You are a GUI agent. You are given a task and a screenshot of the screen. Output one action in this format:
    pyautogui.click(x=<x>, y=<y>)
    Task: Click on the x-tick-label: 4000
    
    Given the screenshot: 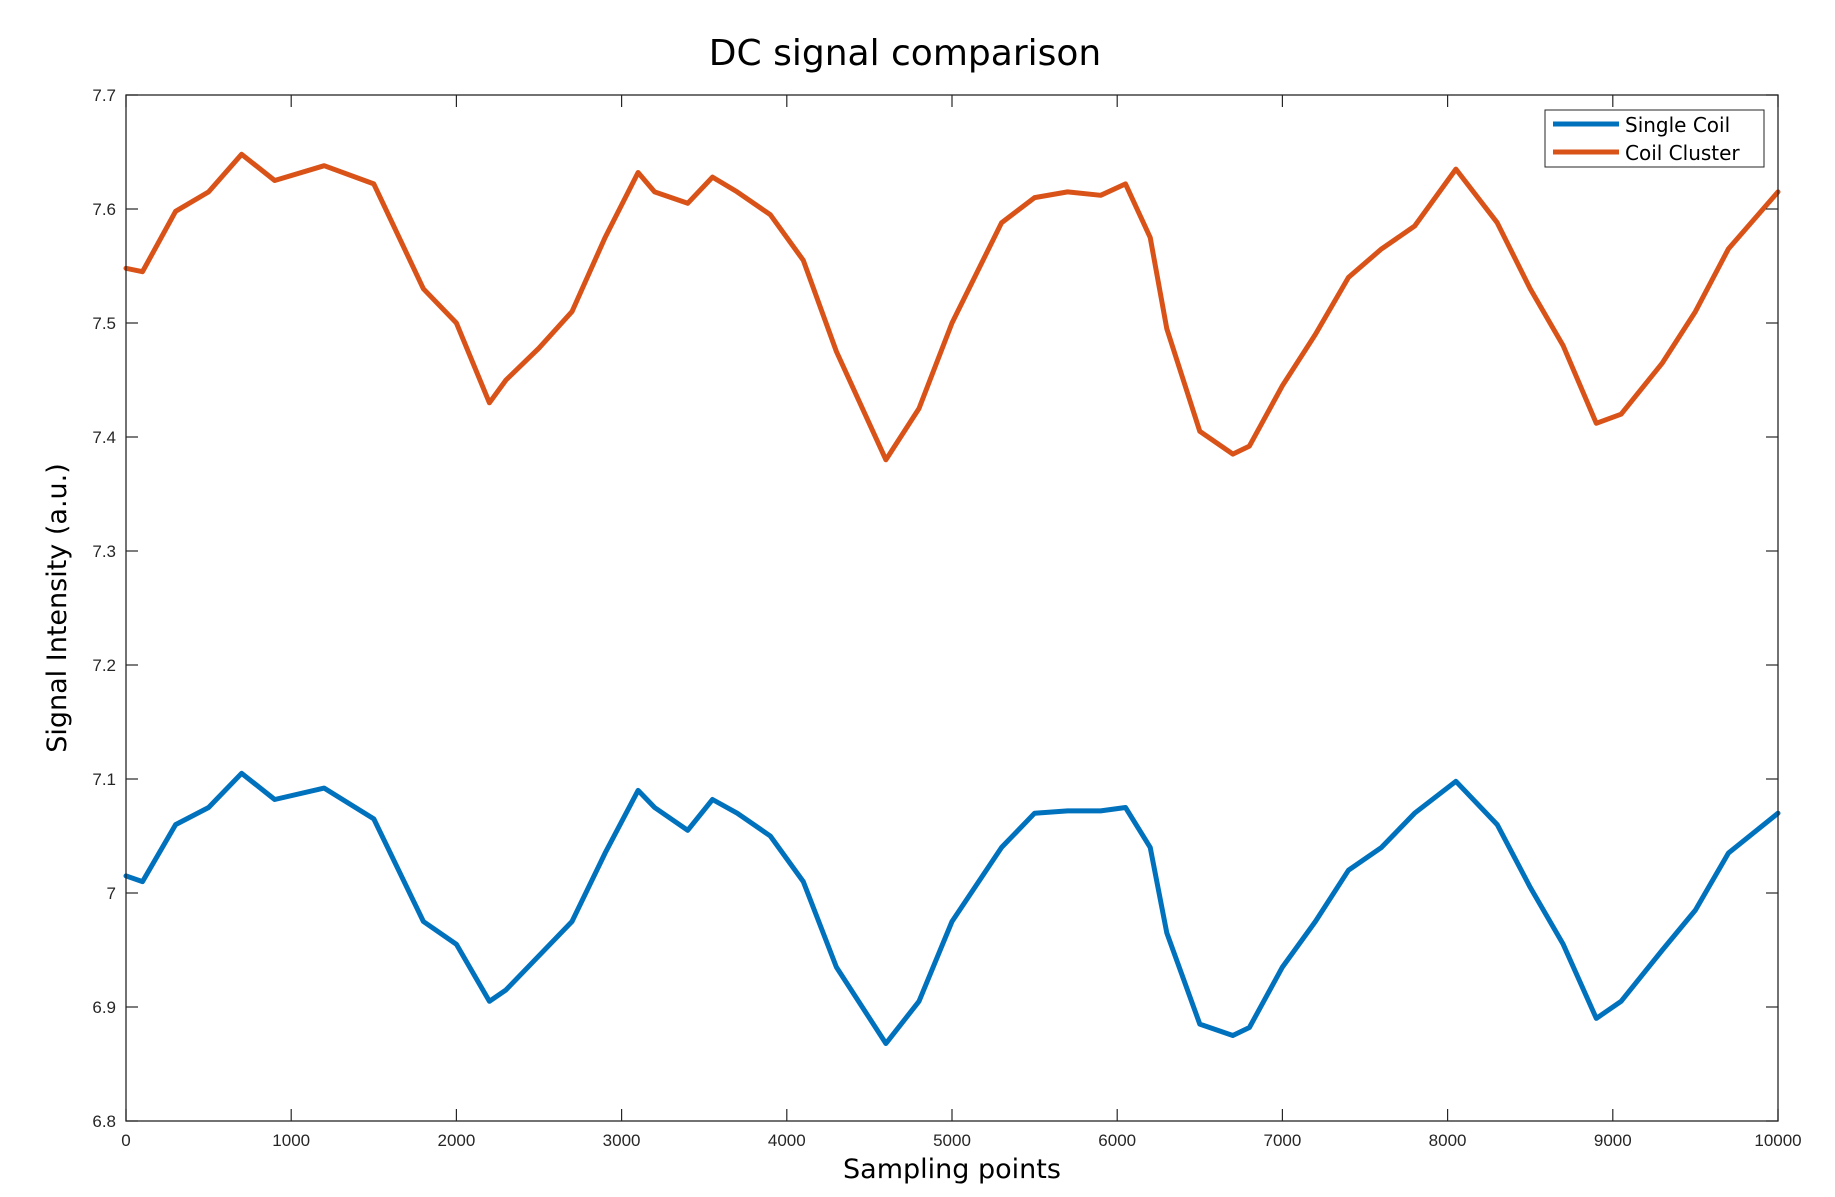 What is the action you would take?
    pyautogui.click(x=787, y=1140)
    